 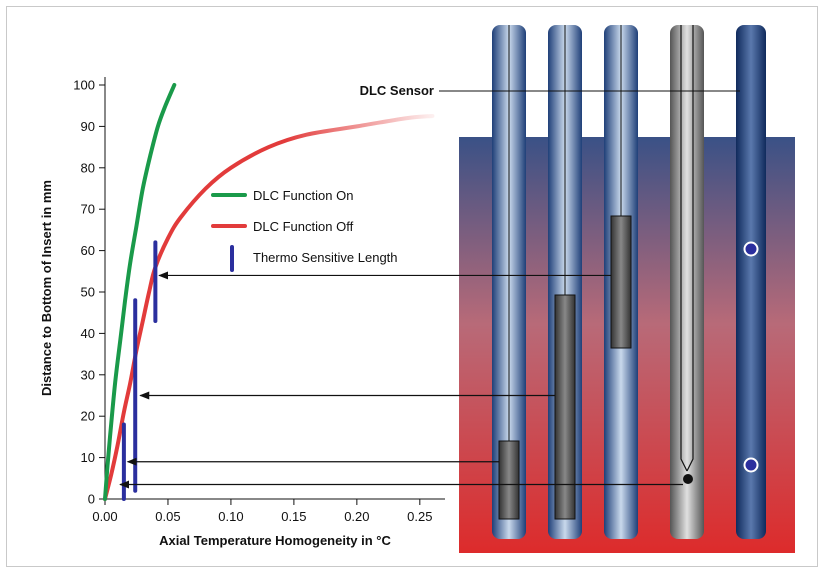 What do you see at coordinates (88, 457) in the screenshot?
I see `y-tick-label: 10` at bounding box center [88, 457].